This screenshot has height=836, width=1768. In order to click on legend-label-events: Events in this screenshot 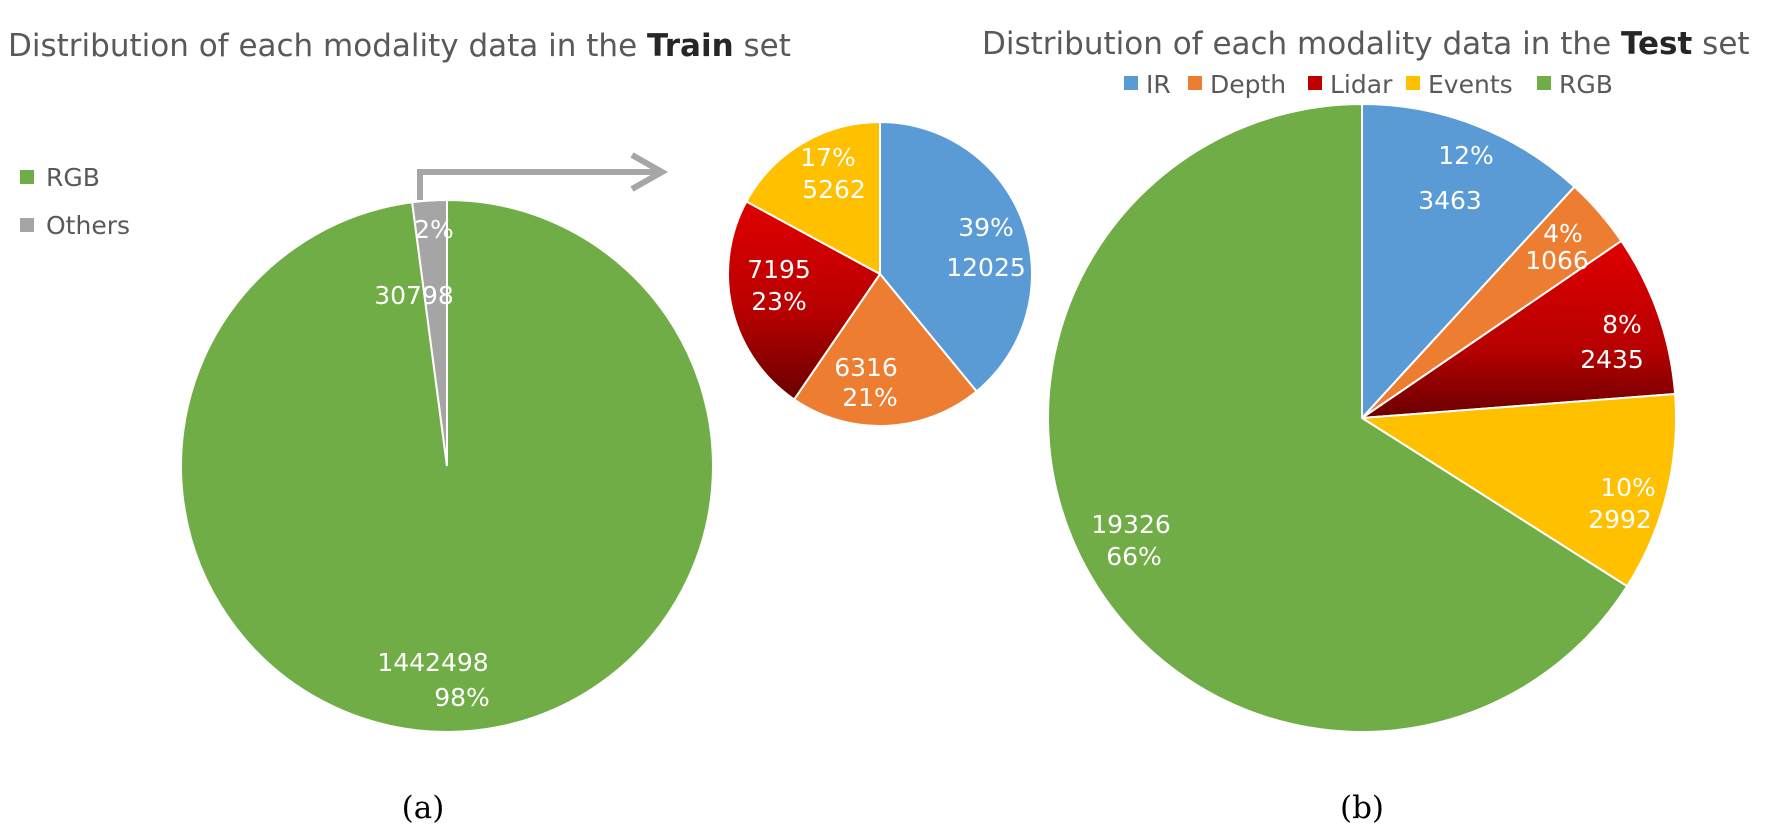, I will do `click(1470, 84)`.